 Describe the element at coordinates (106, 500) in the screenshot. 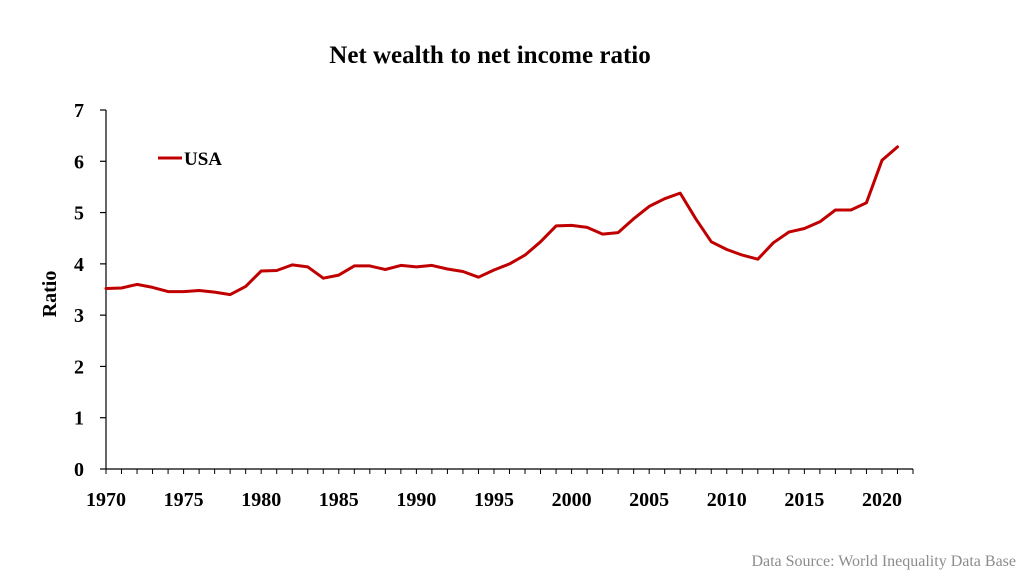

I see `x-tick-label: 1970` at that location.